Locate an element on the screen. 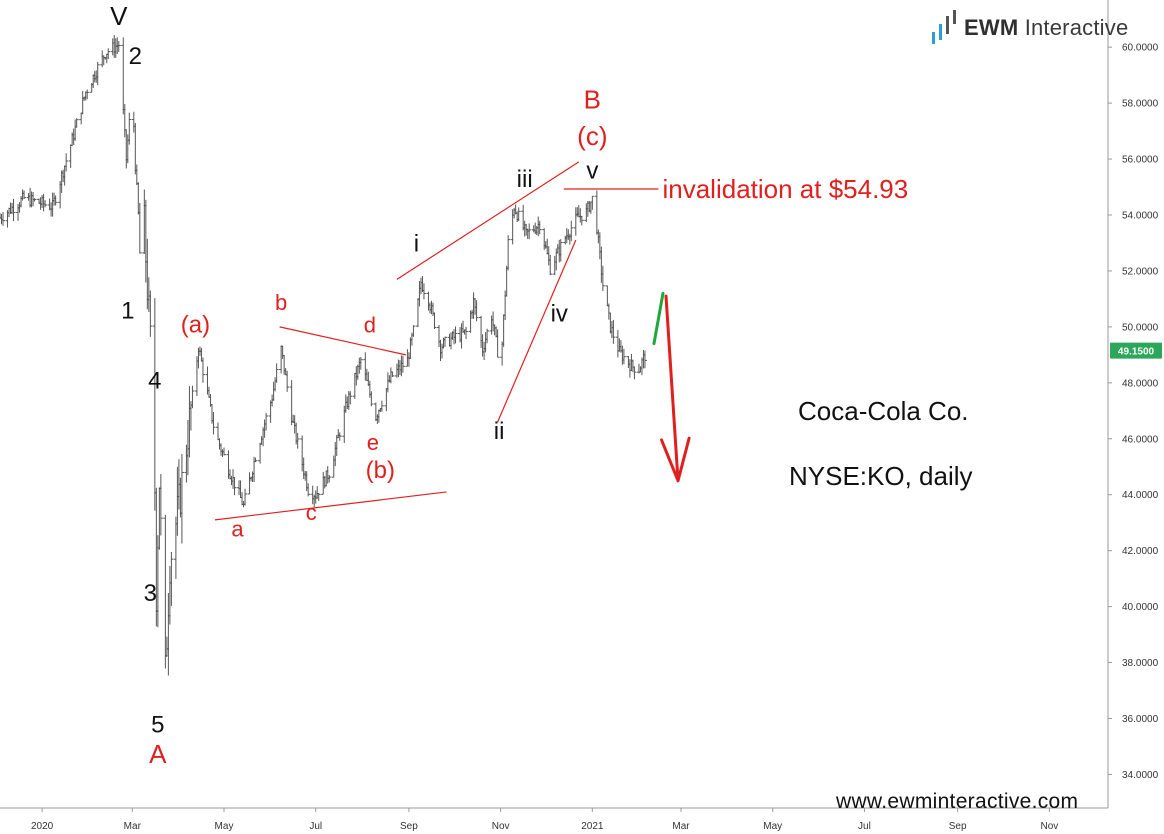 The height and width of the screenshot is (834, 1164). y-tick-label: 42.0000 is located at coordinates (1140, 551).